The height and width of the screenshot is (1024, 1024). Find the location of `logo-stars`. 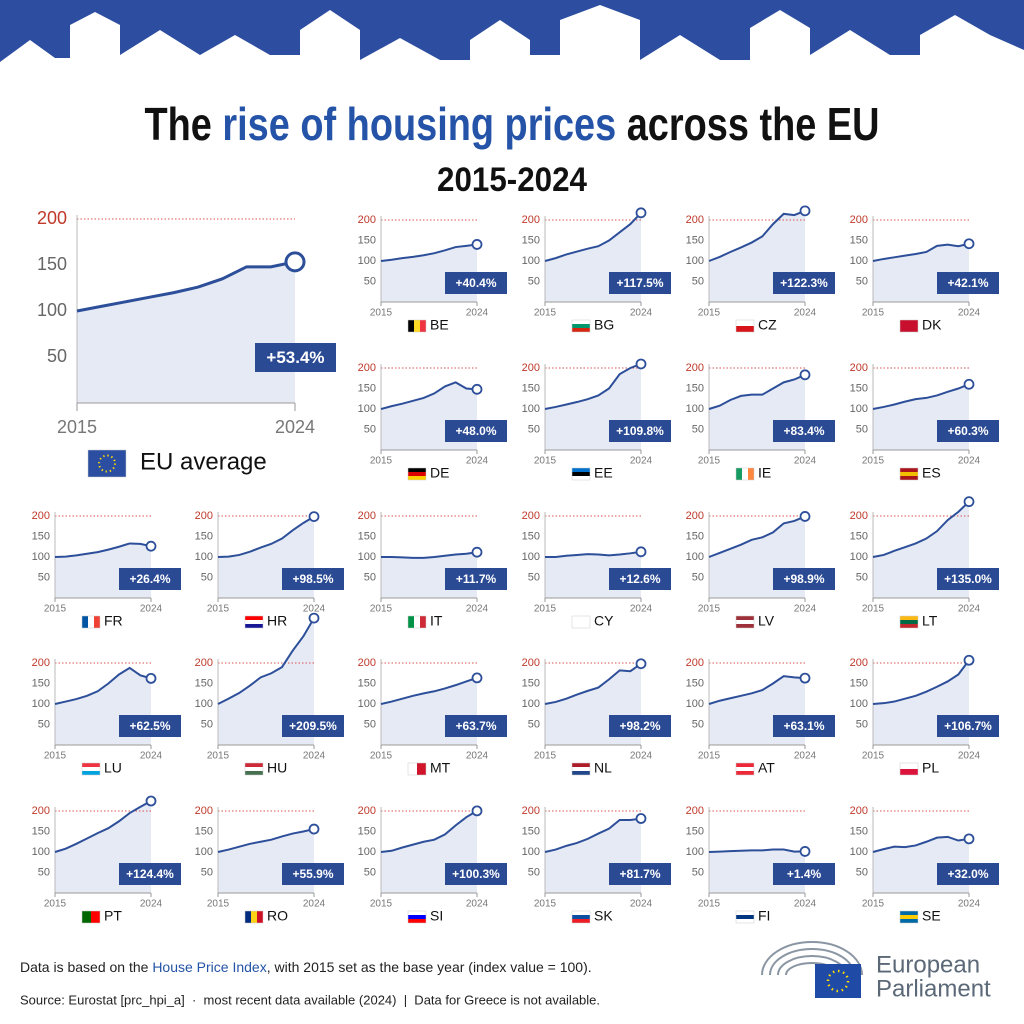

logo-stars is located at coordinates (838, 981).